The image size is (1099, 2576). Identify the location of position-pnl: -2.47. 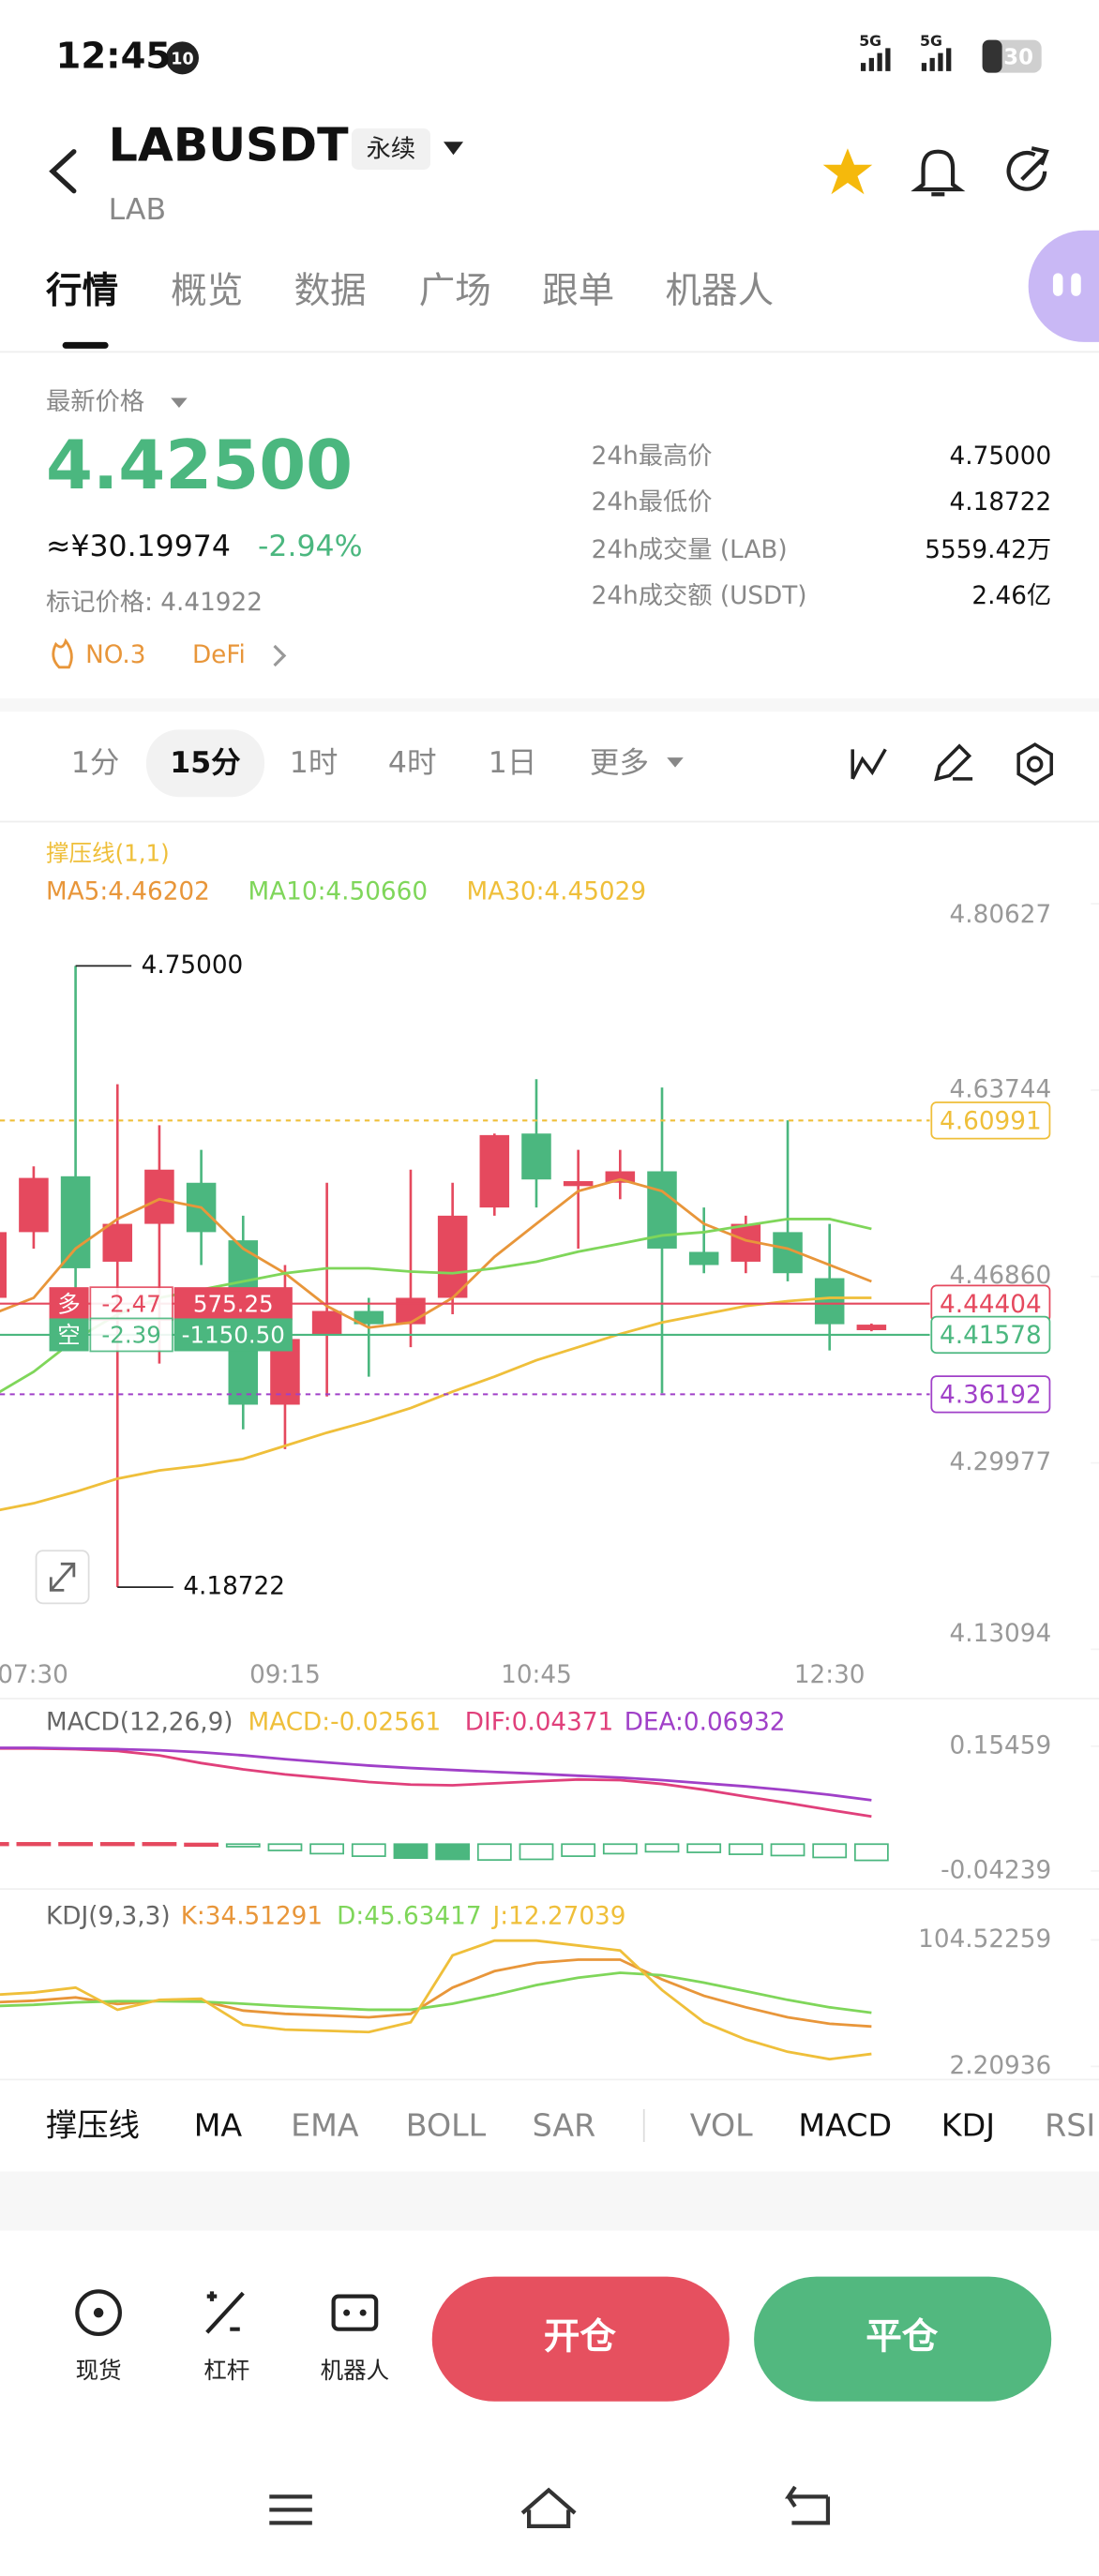
(130, 1303).